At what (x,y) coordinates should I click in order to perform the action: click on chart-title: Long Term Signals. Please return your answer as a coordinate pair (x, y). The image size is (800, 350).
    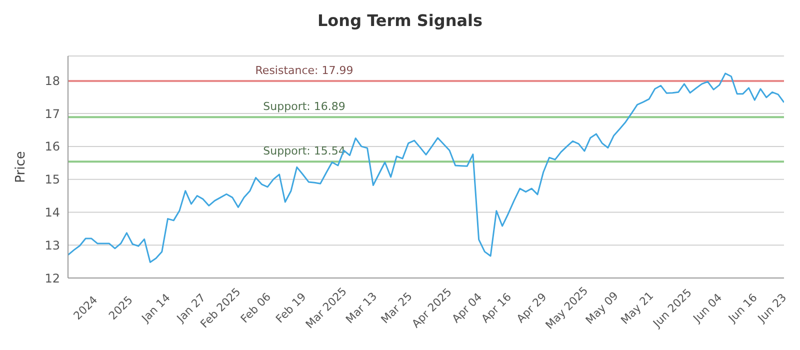
    Looking at the image, I should click on (400, 21).